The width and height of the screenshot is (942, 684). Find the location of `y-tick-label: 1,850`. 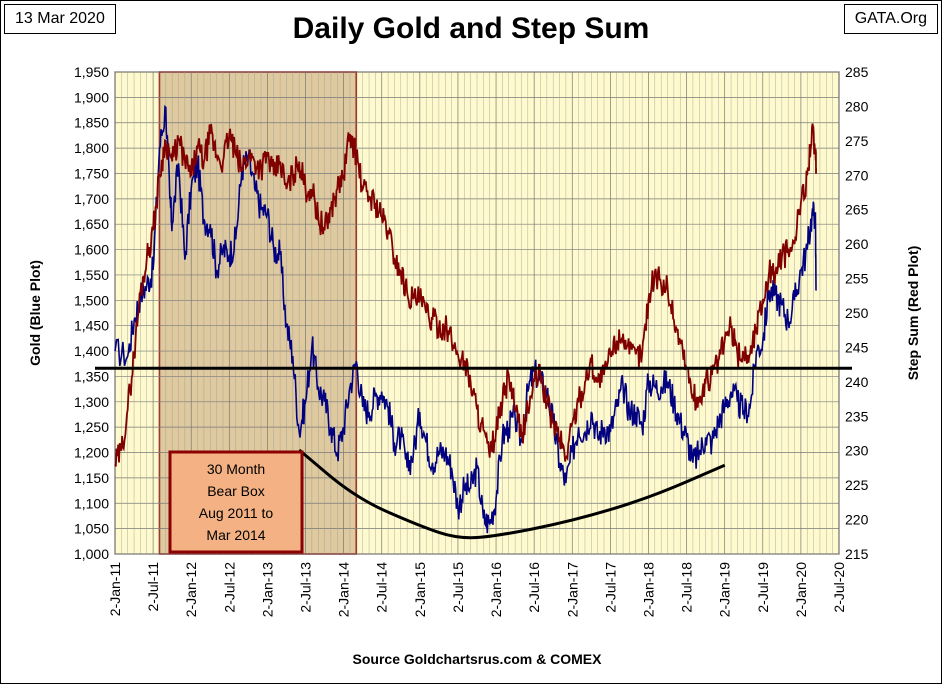

y-tick-label: 1,850 is located at coordinates (91, 123).